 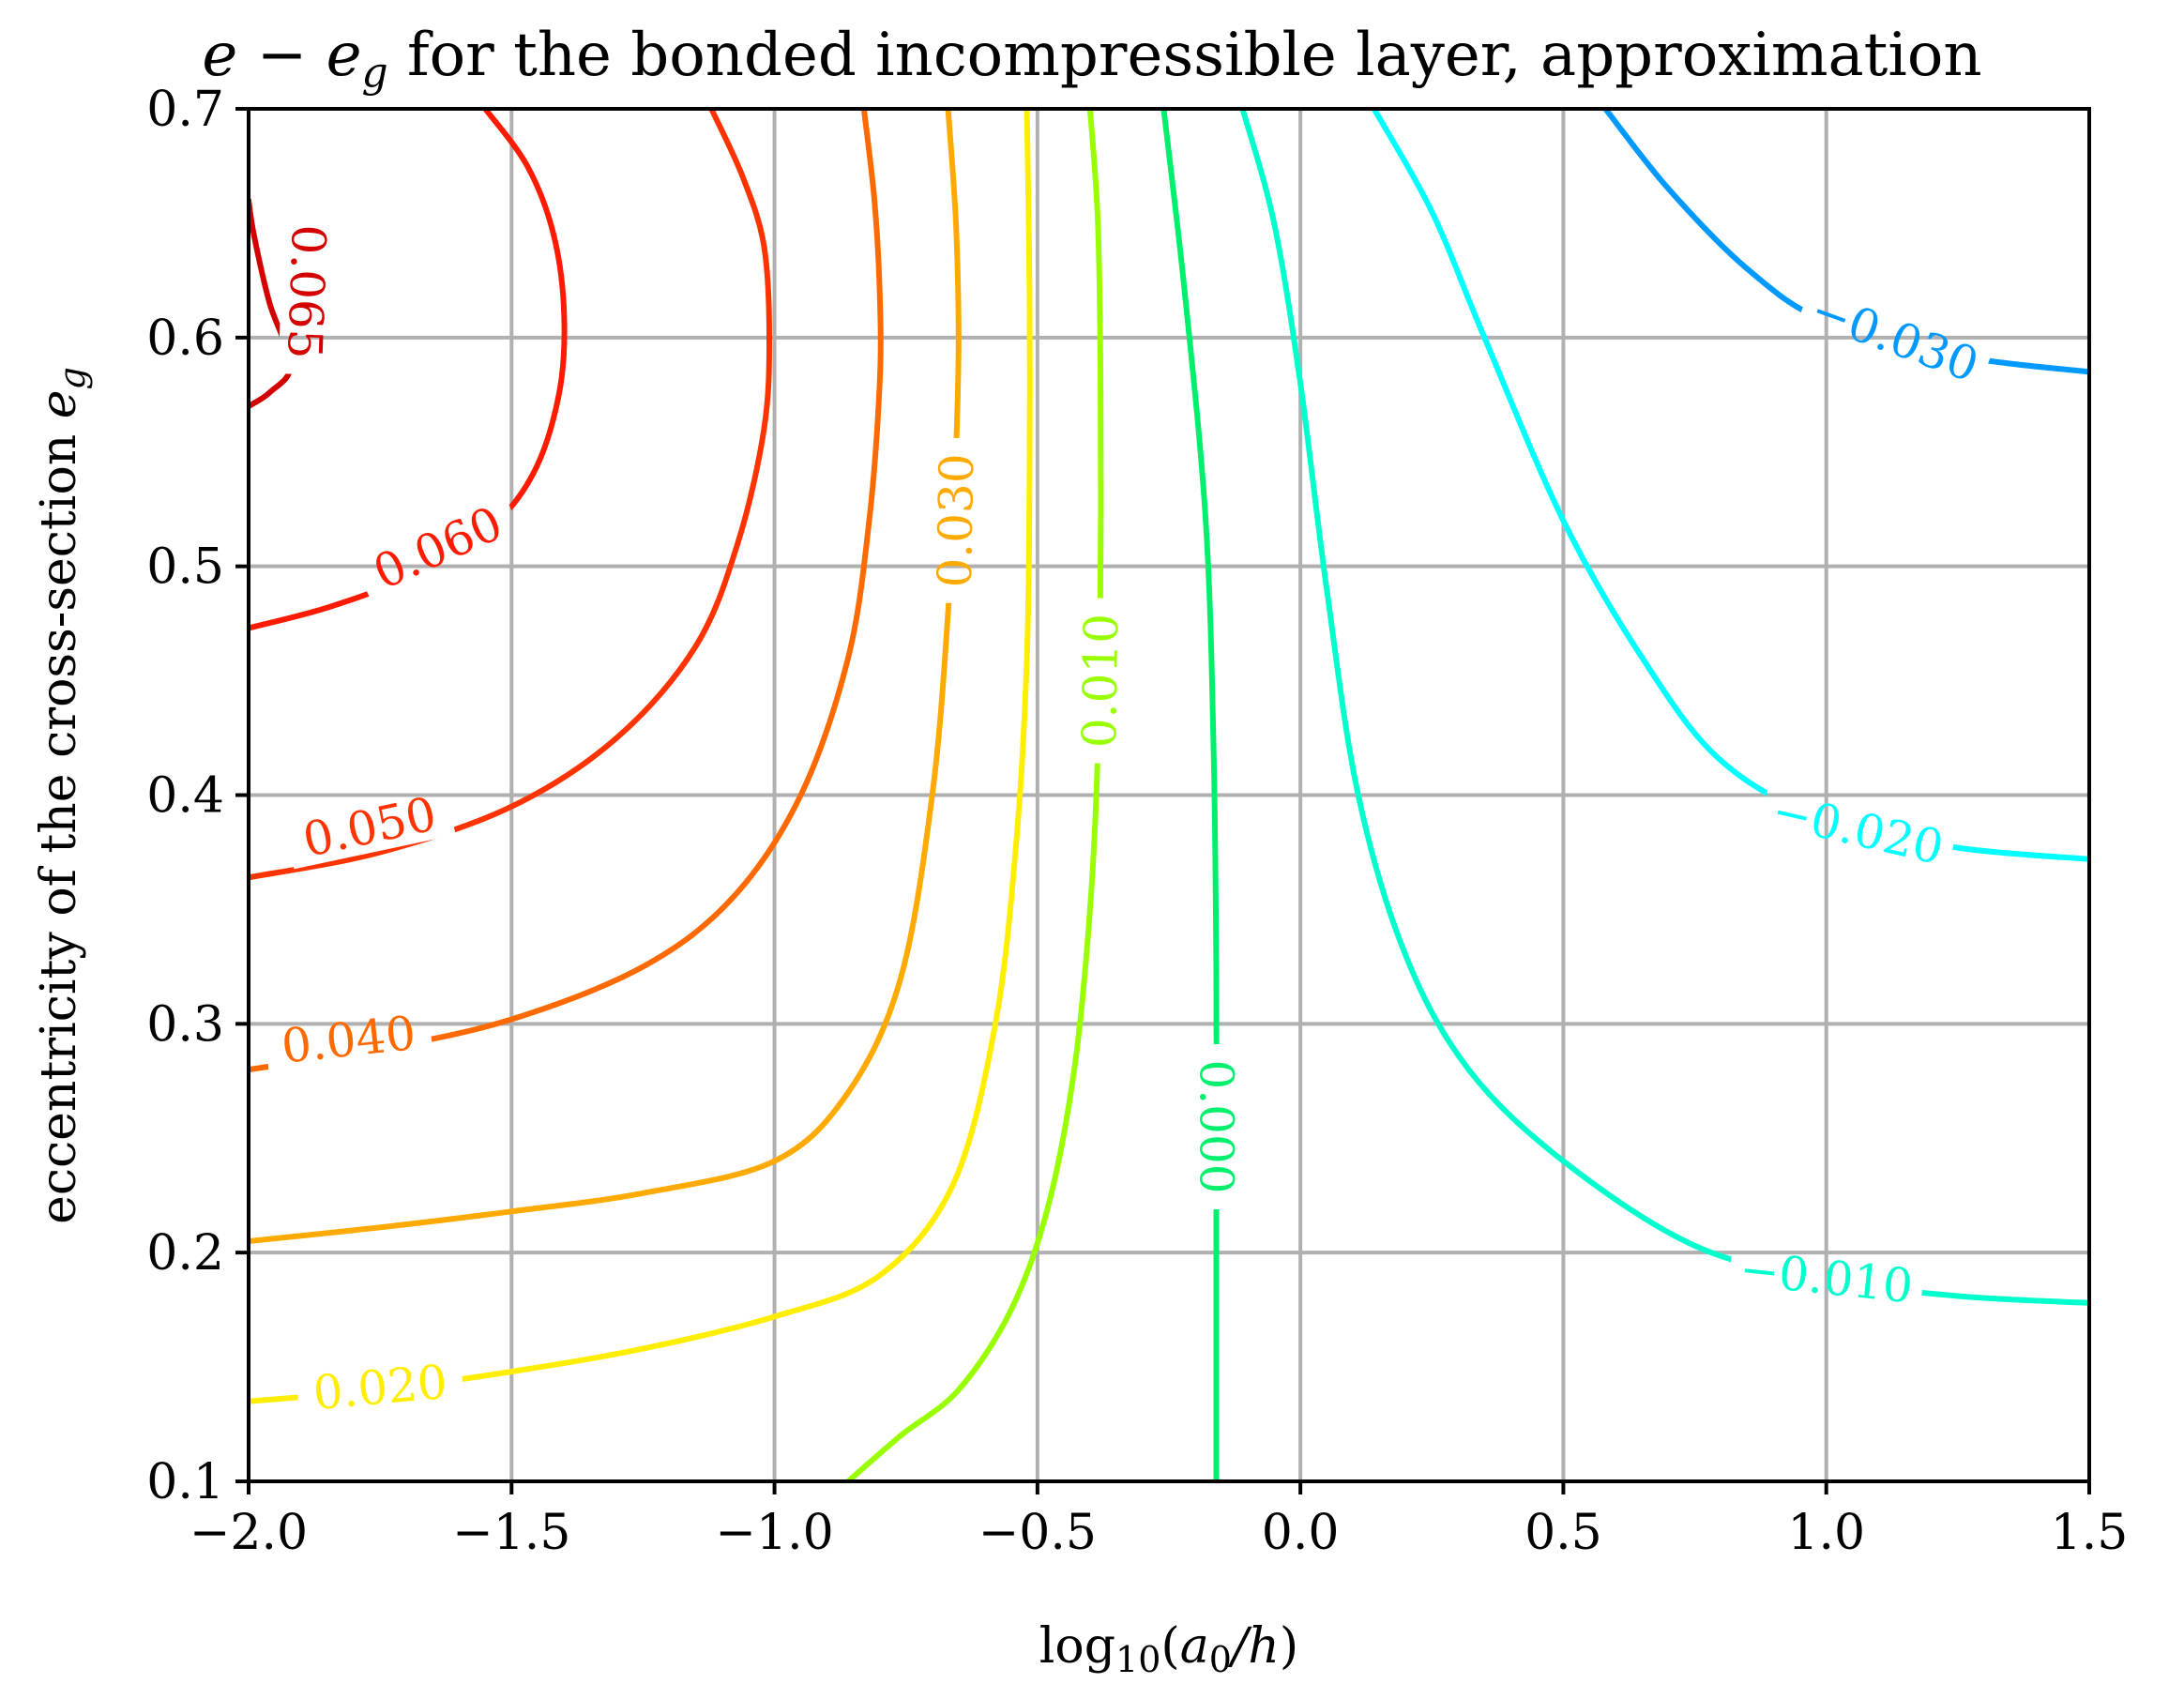 I want to click on y-tick-label: 0.7, so click(x=185, y=110).